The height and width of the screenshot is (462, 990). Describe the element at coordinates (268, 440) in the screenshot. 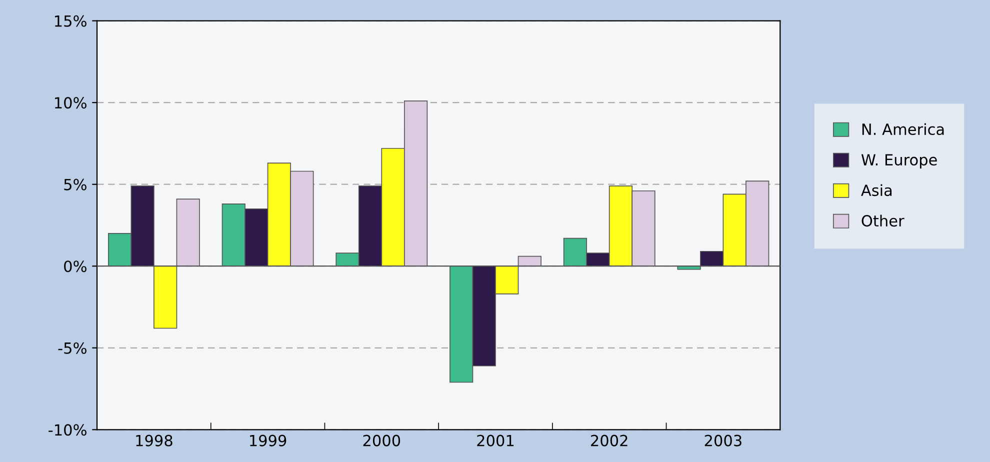

I see `x-tick-label: 1999` at that location.